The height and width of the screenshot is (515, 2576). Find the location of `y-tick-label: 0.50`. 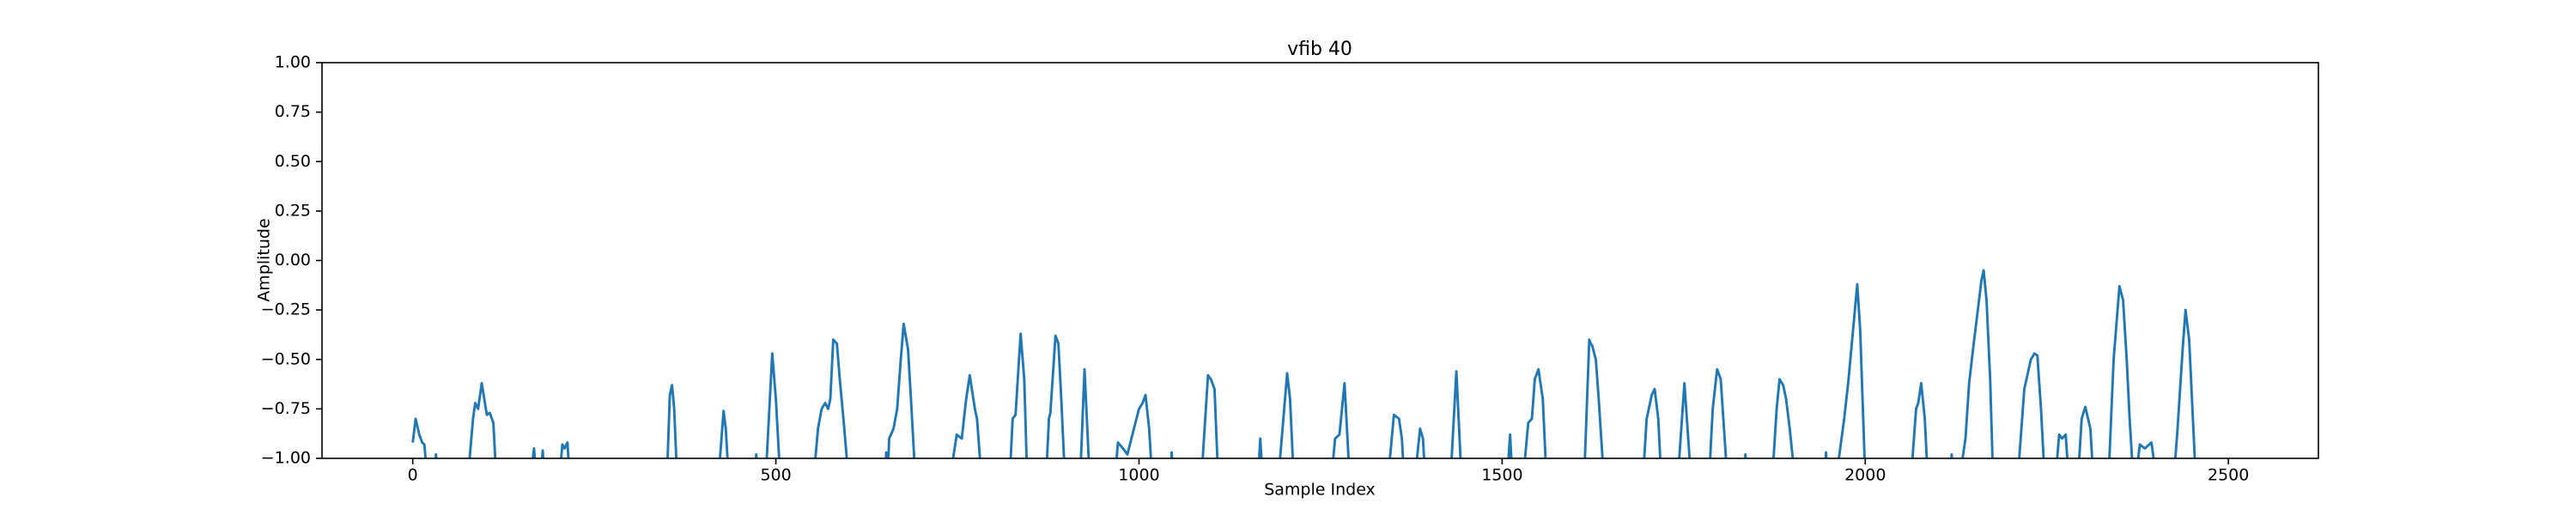

y-tick-label: 0.50 is located at coordinates (293, 161).